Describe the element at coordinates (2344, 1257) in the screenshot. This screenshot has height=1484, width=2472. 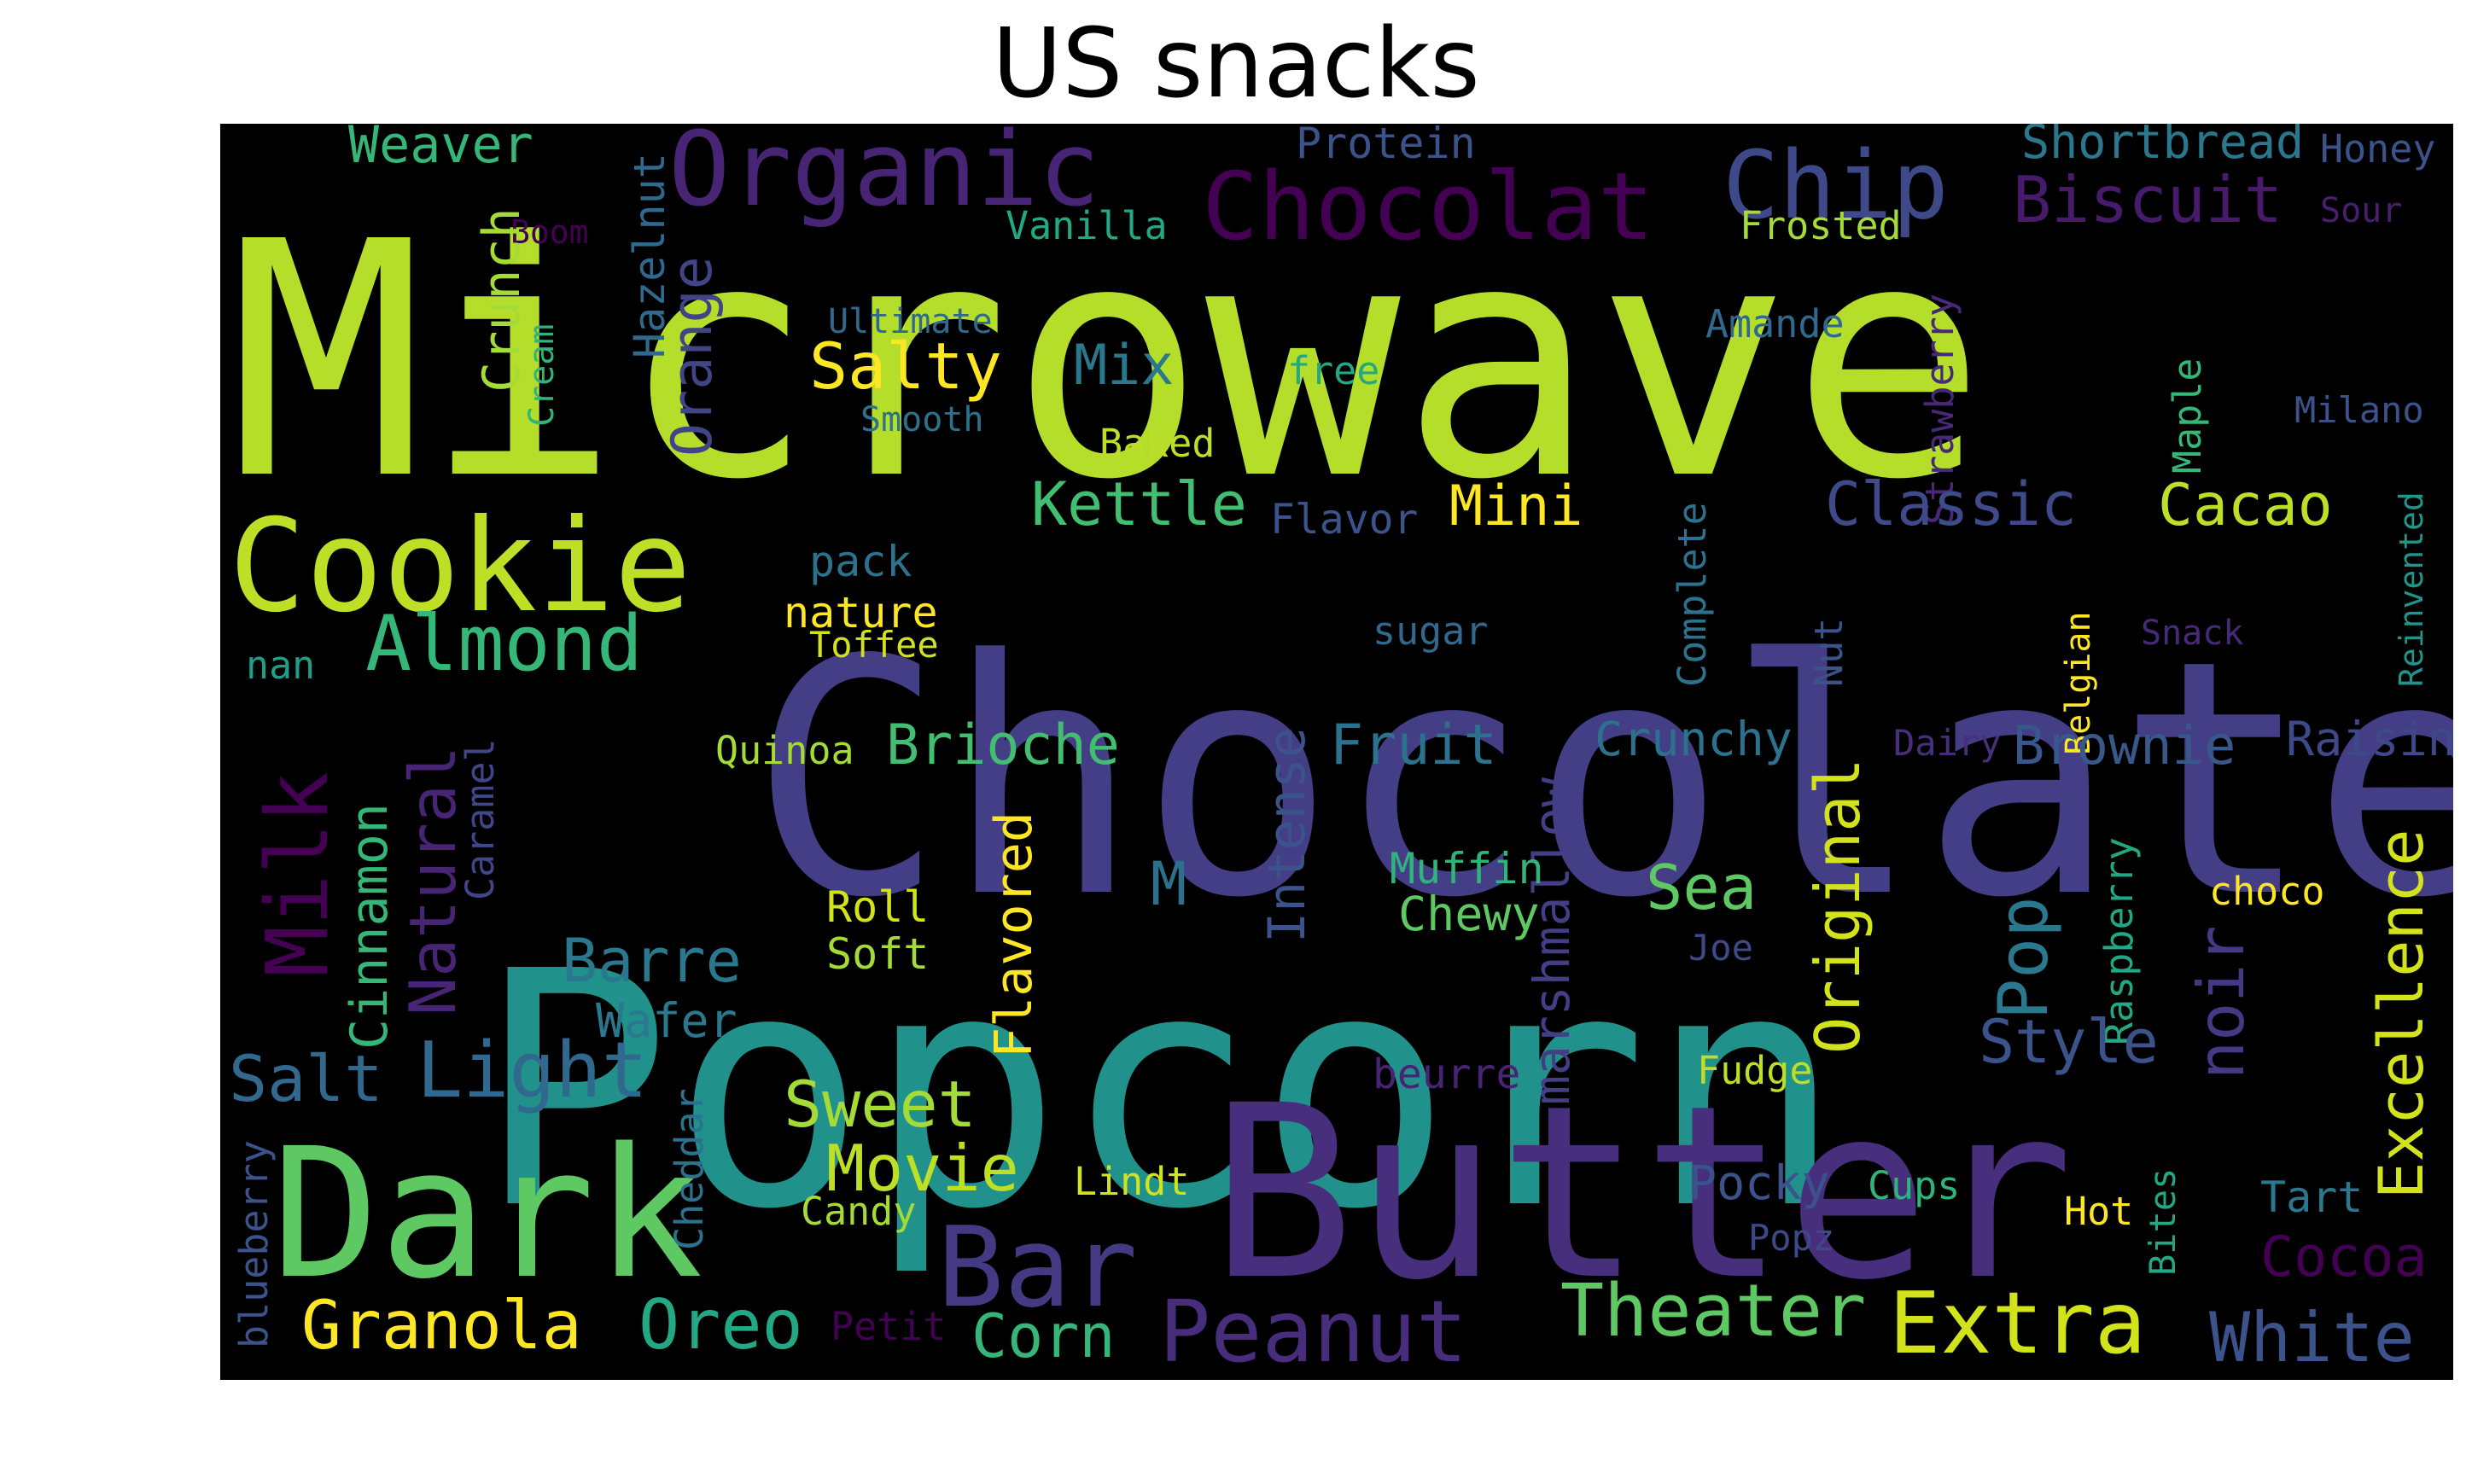
I see `word-cocoa: Cocoa` at that location.